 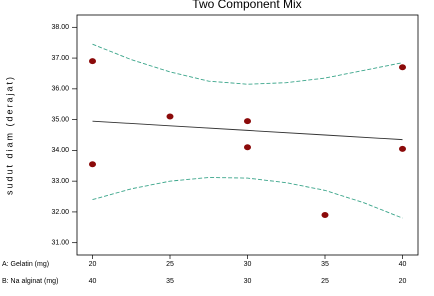 What do you see at coordinates (9, 135) in the screenshot?
I see `y-axis-label: sudut diam (derajat)` at bounding box center [9, 135].